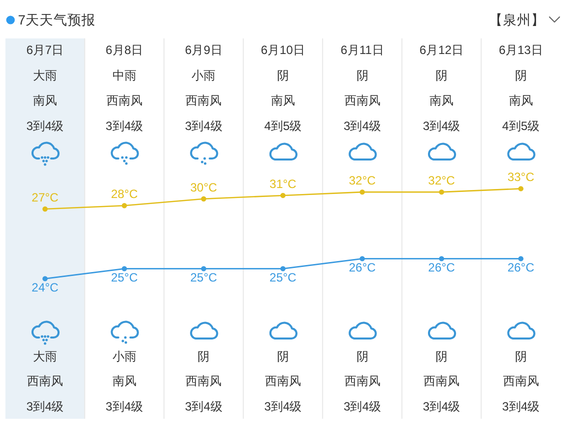 This screenshot has height=429, width=573. Describe the element at coordinates (283, 183) in the screenshot. I see `data-label: 31°C` at that location.